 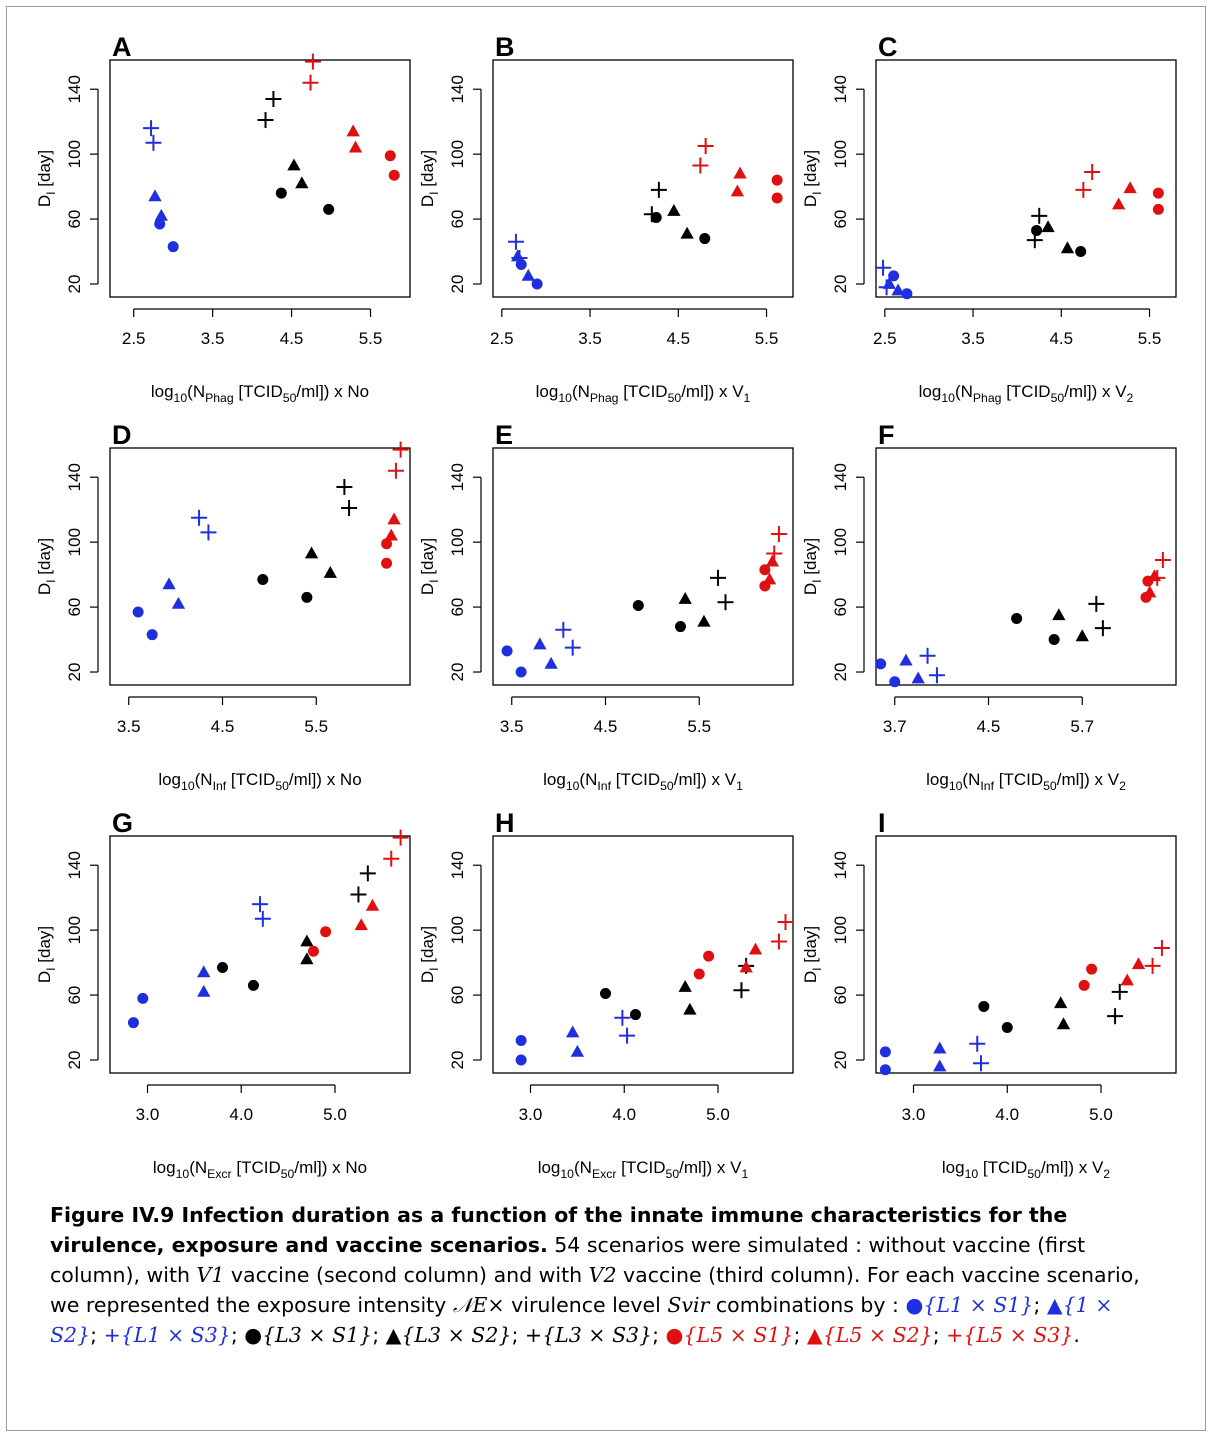 I want to click on panel-letter: B, so click(x=505, y=47).